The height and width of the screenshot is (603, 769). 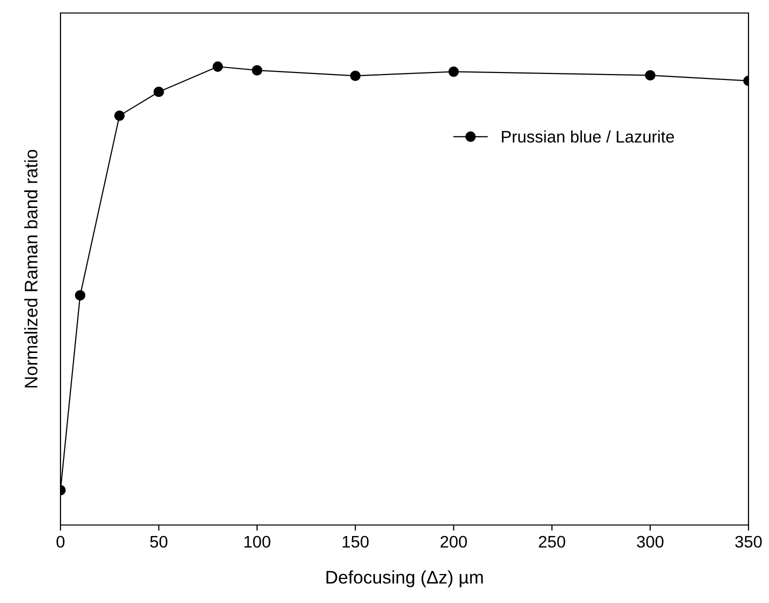 I want to click on x-tick-label: 0, so click(x=60, y=542).